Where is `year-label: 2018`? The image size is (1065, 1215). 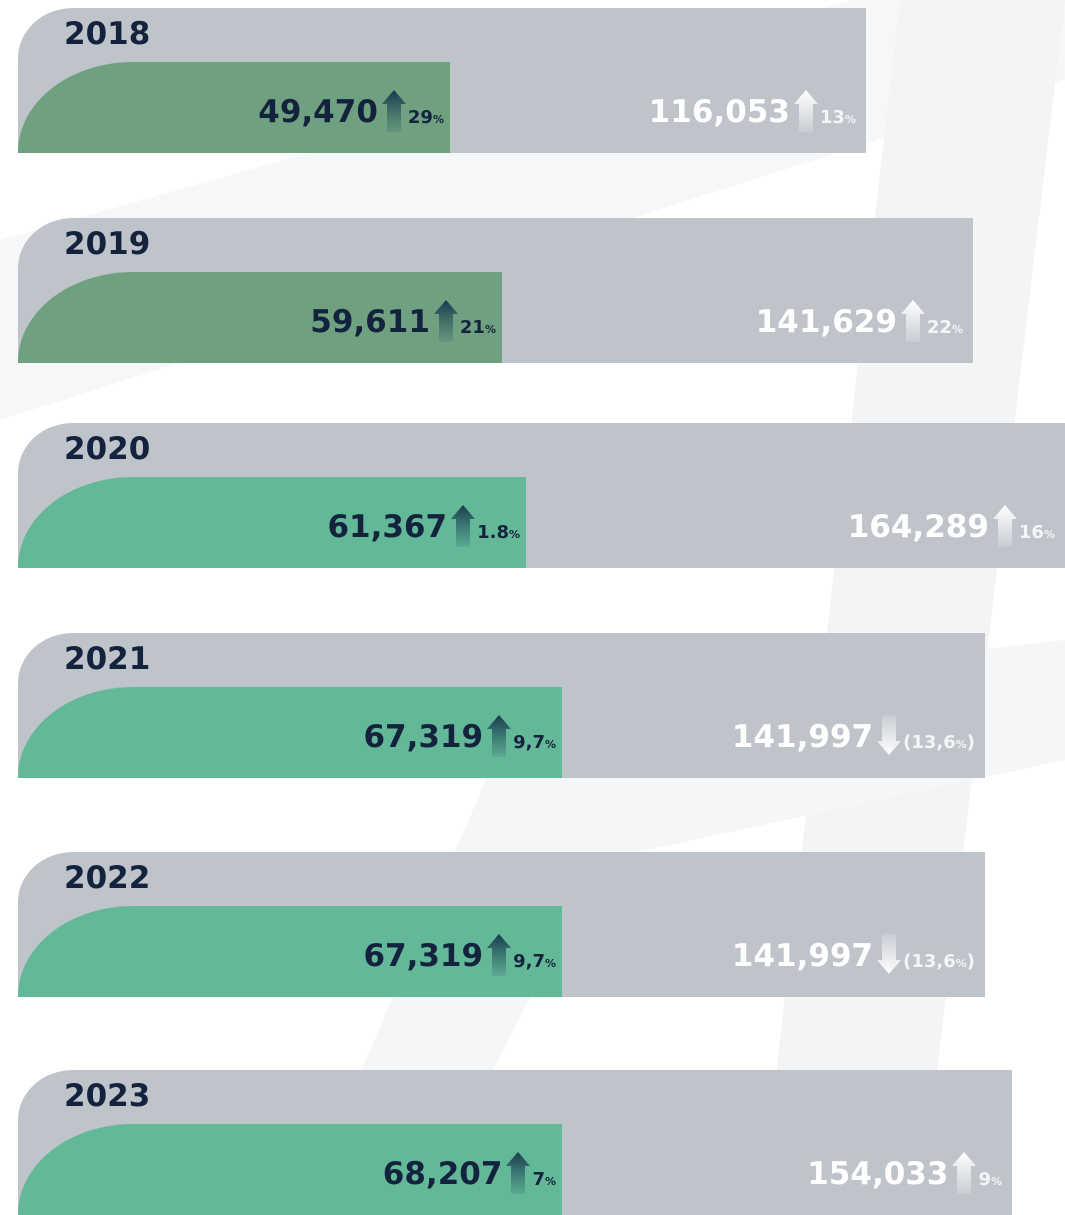 year-label: 2018 is located at coordinates (107, 34).